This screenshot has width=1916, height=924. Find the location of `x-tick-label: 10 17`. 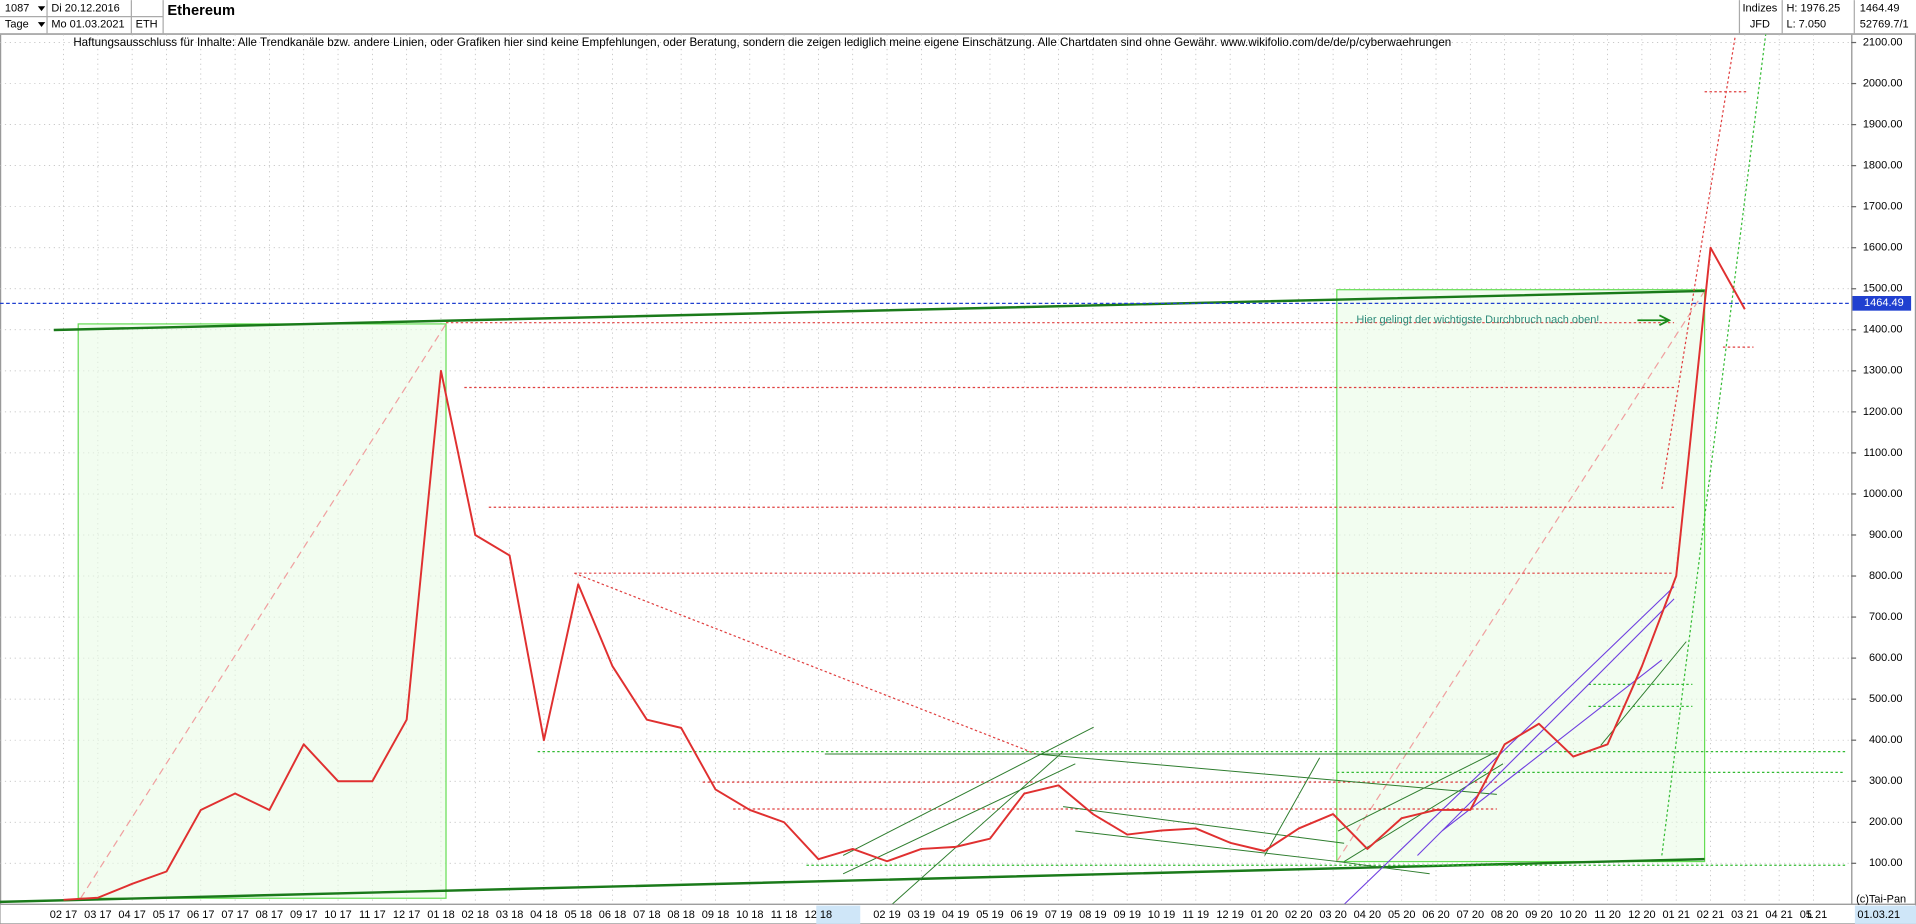

x-tick-label: 10 17 is located at coordinates (338, 915).